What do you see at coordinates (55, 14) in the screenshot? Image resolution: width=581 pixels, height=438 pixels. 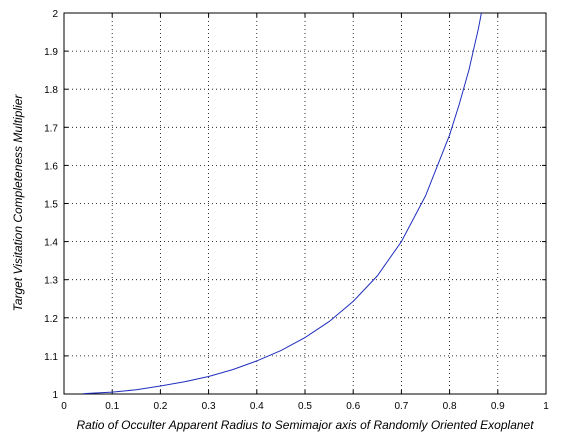 I see `y-tick-label: 2` at bounding box center [55, 14].